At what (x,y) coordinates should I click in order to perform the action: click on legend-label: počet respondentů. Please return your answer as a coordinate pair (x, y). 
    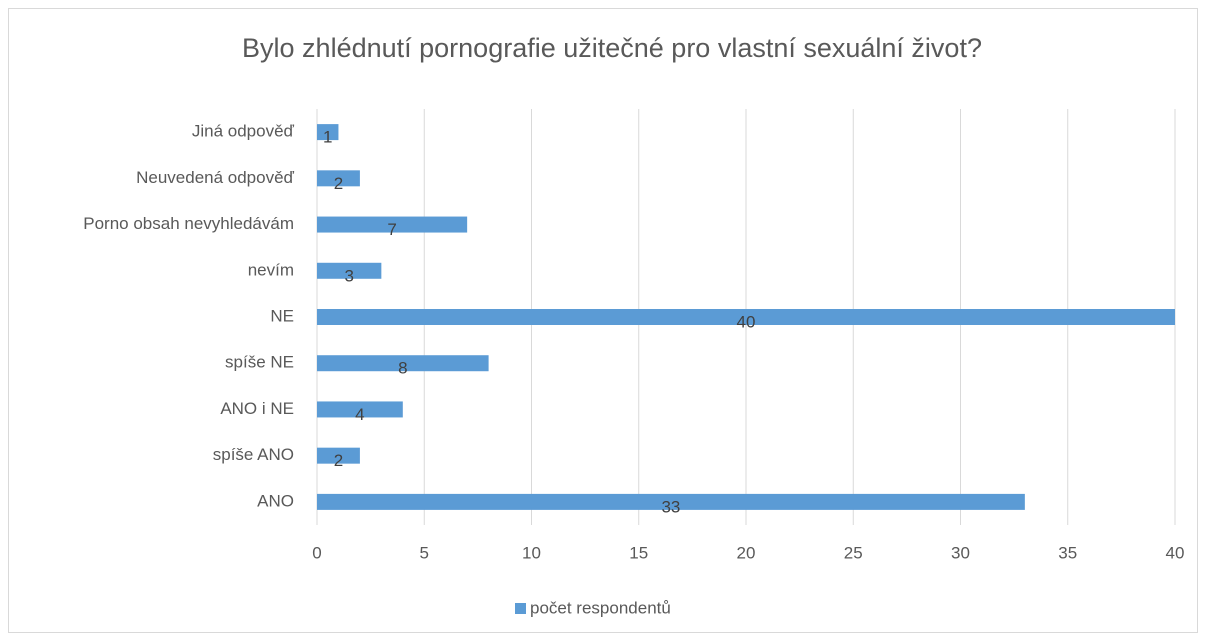
    Looking at the image, I should click on (600, 607).